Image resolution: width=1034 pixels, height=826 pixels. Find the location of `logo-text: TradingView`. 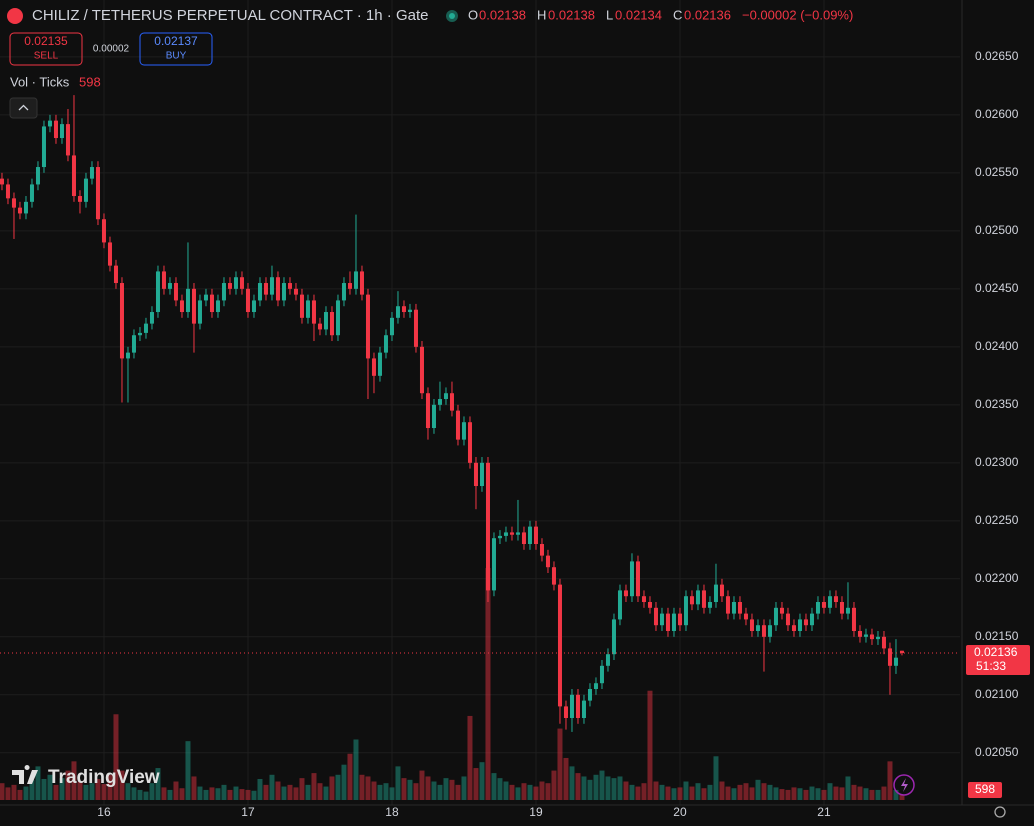

logo-text: TradingView is located at coordinates (104, 777).